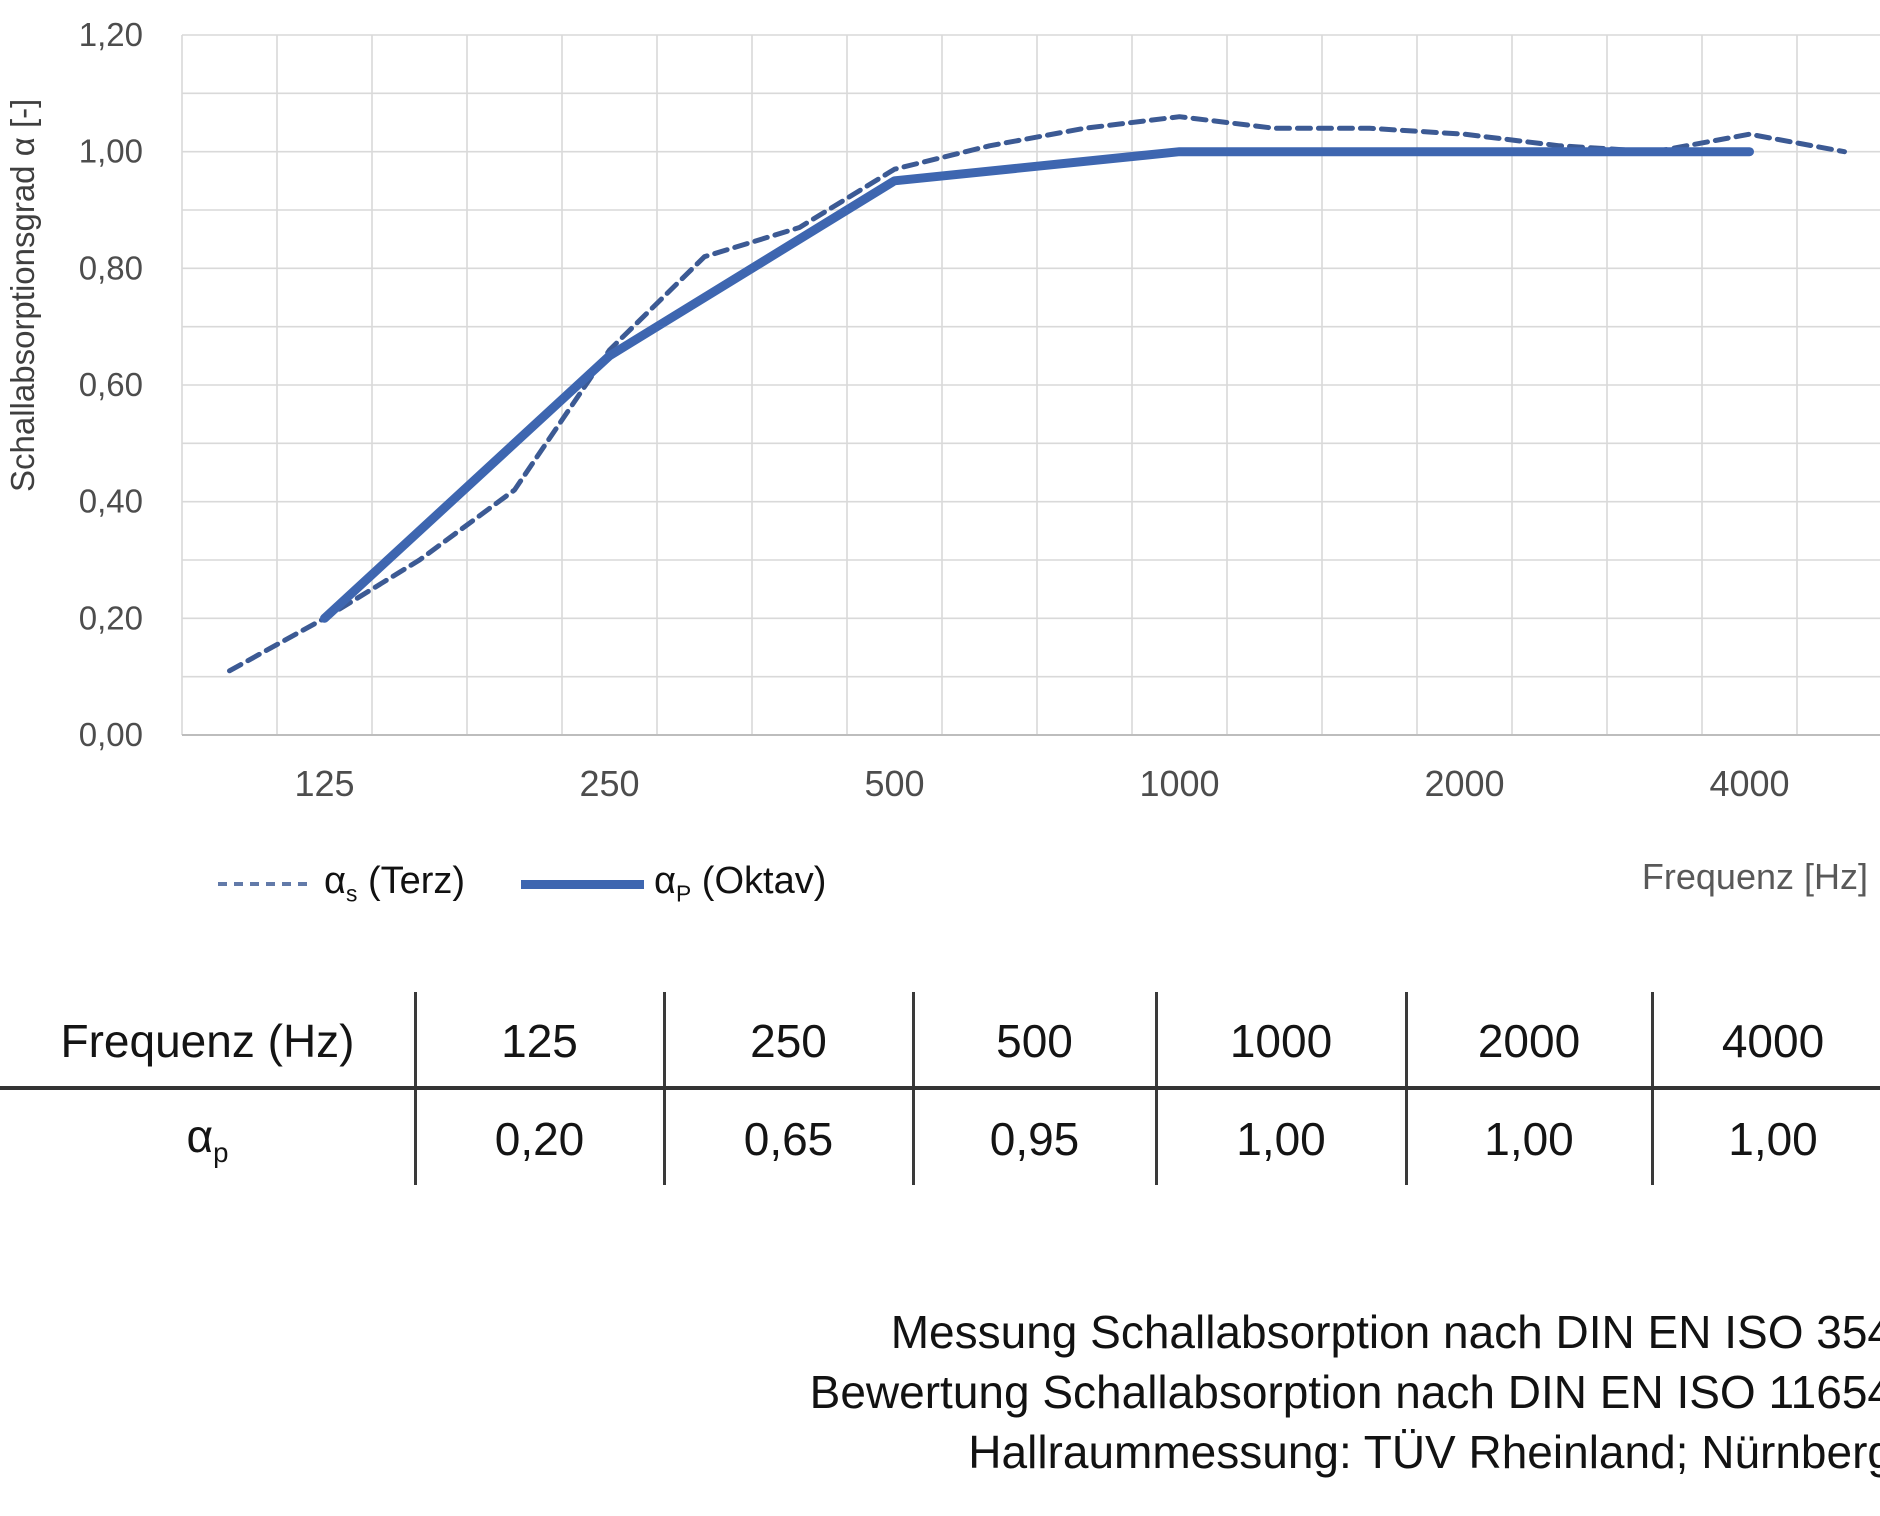  I want to click on legend-solid-line-sample, so click(583, 884).